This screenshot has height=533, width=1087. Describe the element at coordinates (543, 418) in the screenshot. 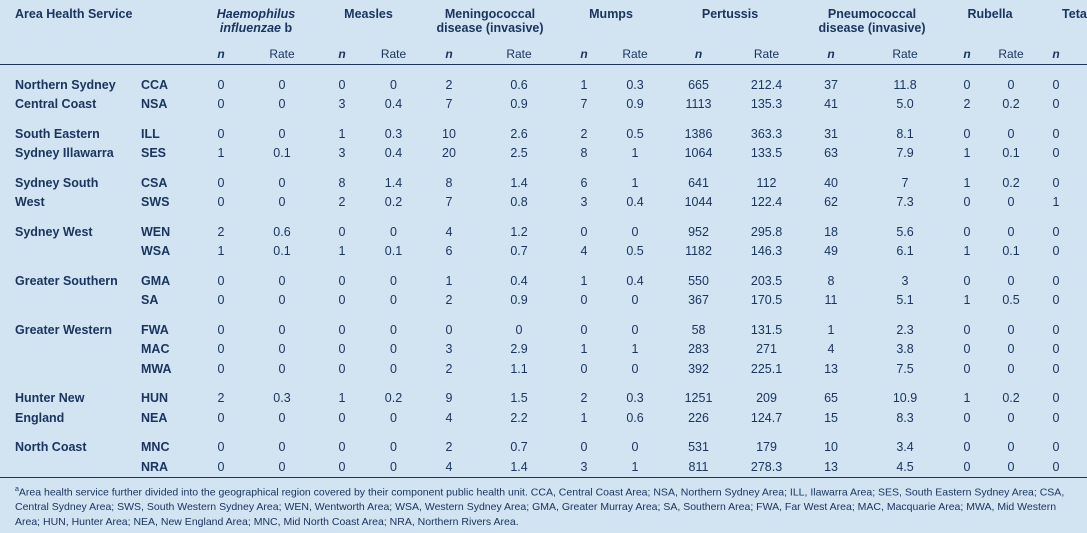

I see `table-row: England NEA 0 0 0 0 4 2.2 1 0.6 226 124.7 15 8.3 0 0 0 0` at that location.